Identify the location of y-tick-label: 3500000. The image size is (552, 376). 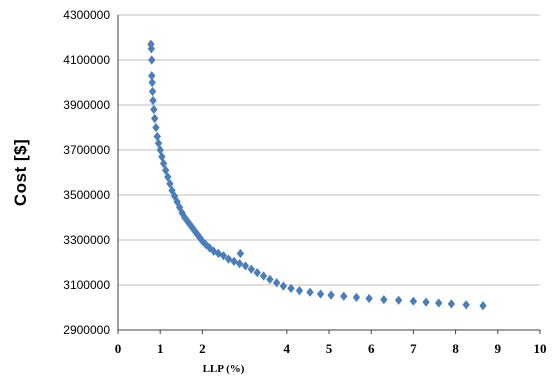
(86, 195).